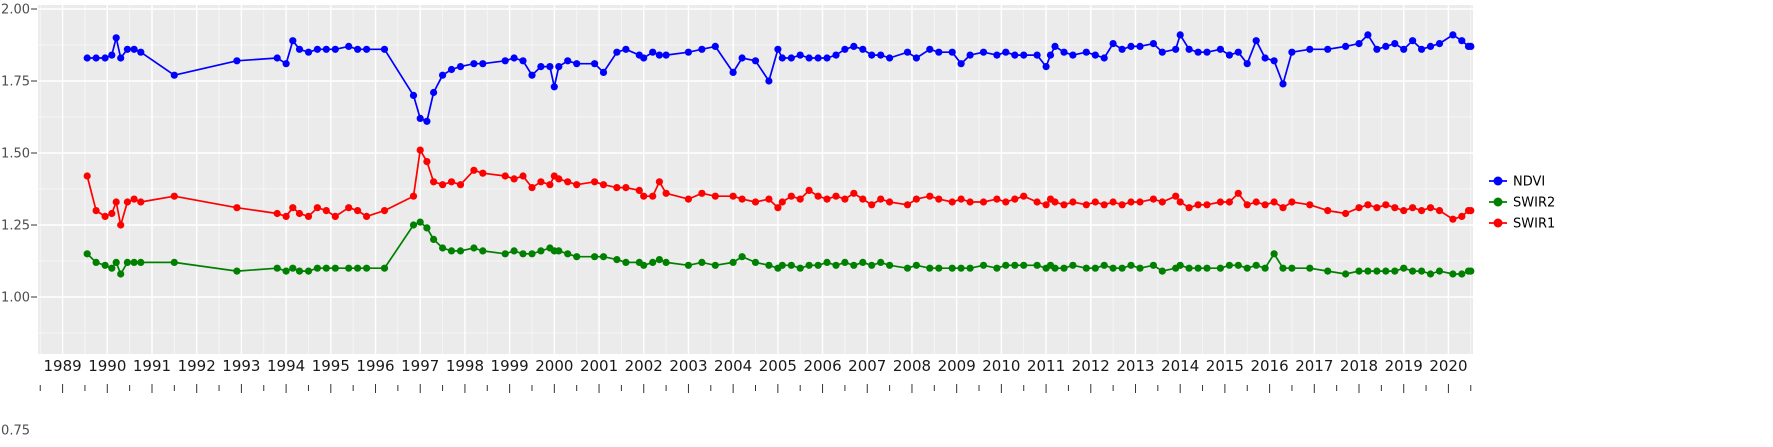  I want to click on y-tick-label: 0.75, so click(15, 431).